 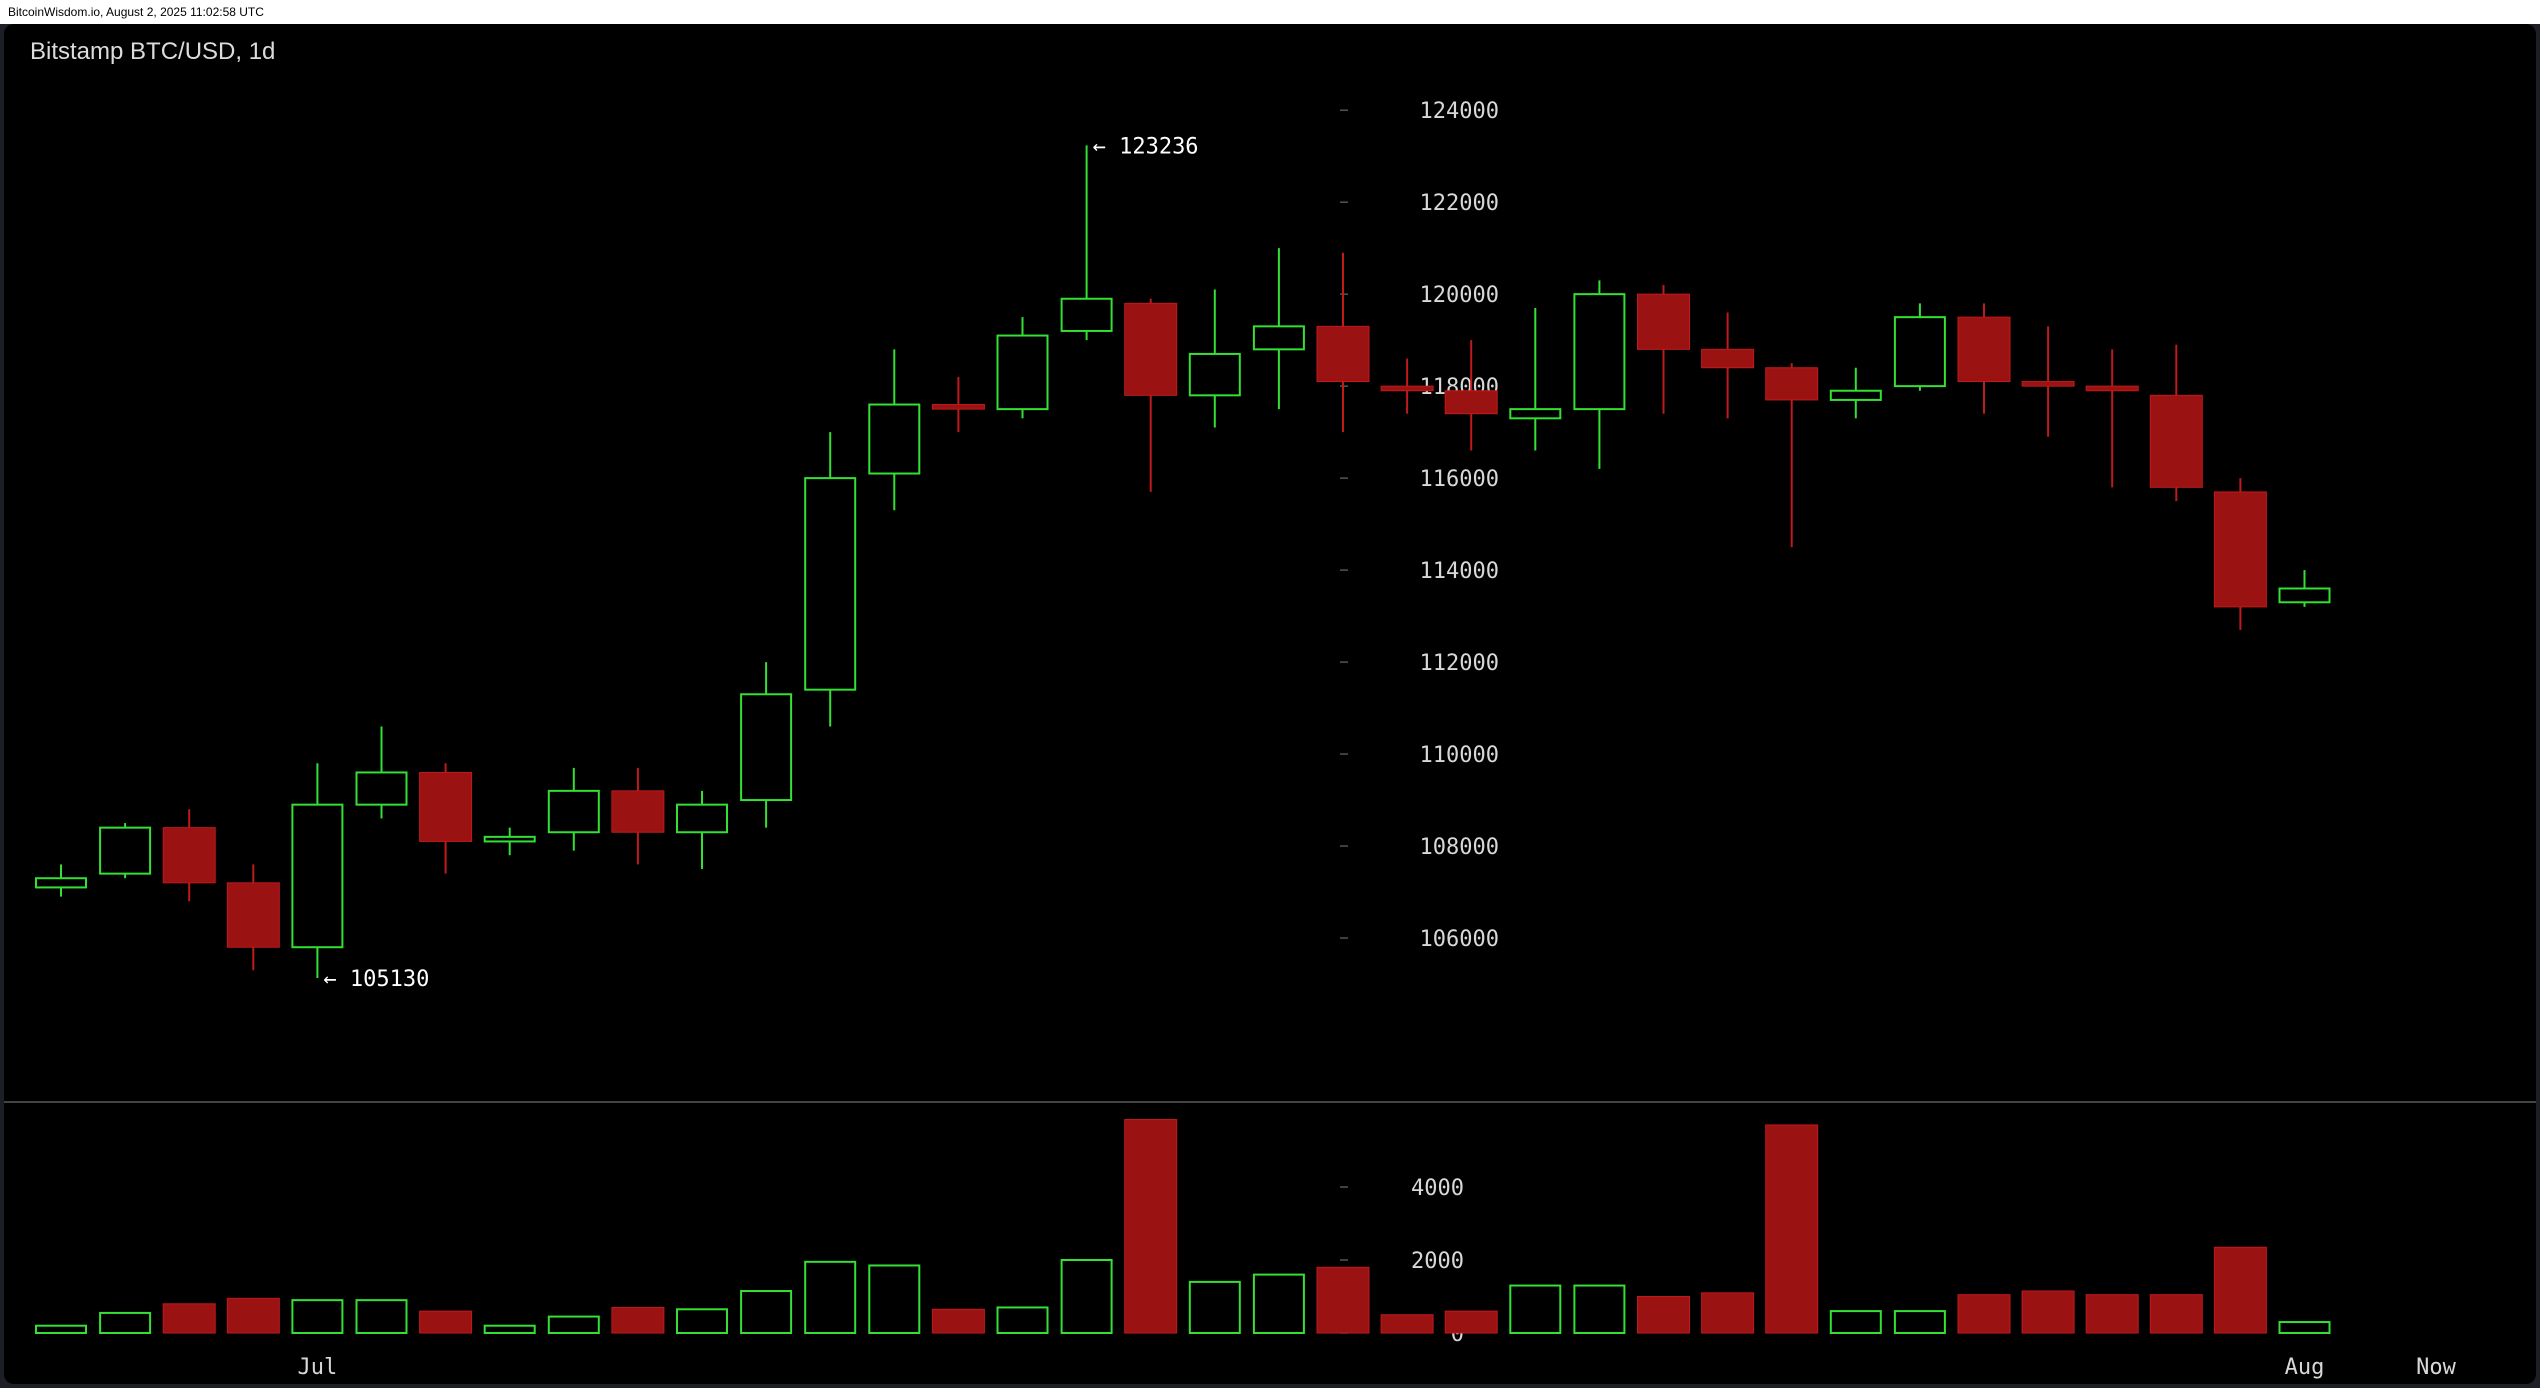 I want to click on x-axis-label: Aug, so click(x=2305, y=1367).